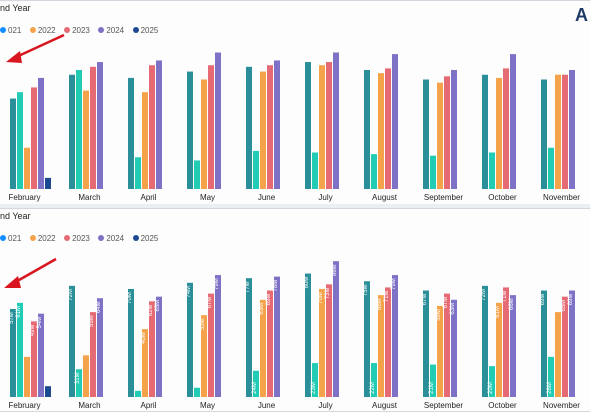  I want to click on data-label: 65M, so click(564, 306).